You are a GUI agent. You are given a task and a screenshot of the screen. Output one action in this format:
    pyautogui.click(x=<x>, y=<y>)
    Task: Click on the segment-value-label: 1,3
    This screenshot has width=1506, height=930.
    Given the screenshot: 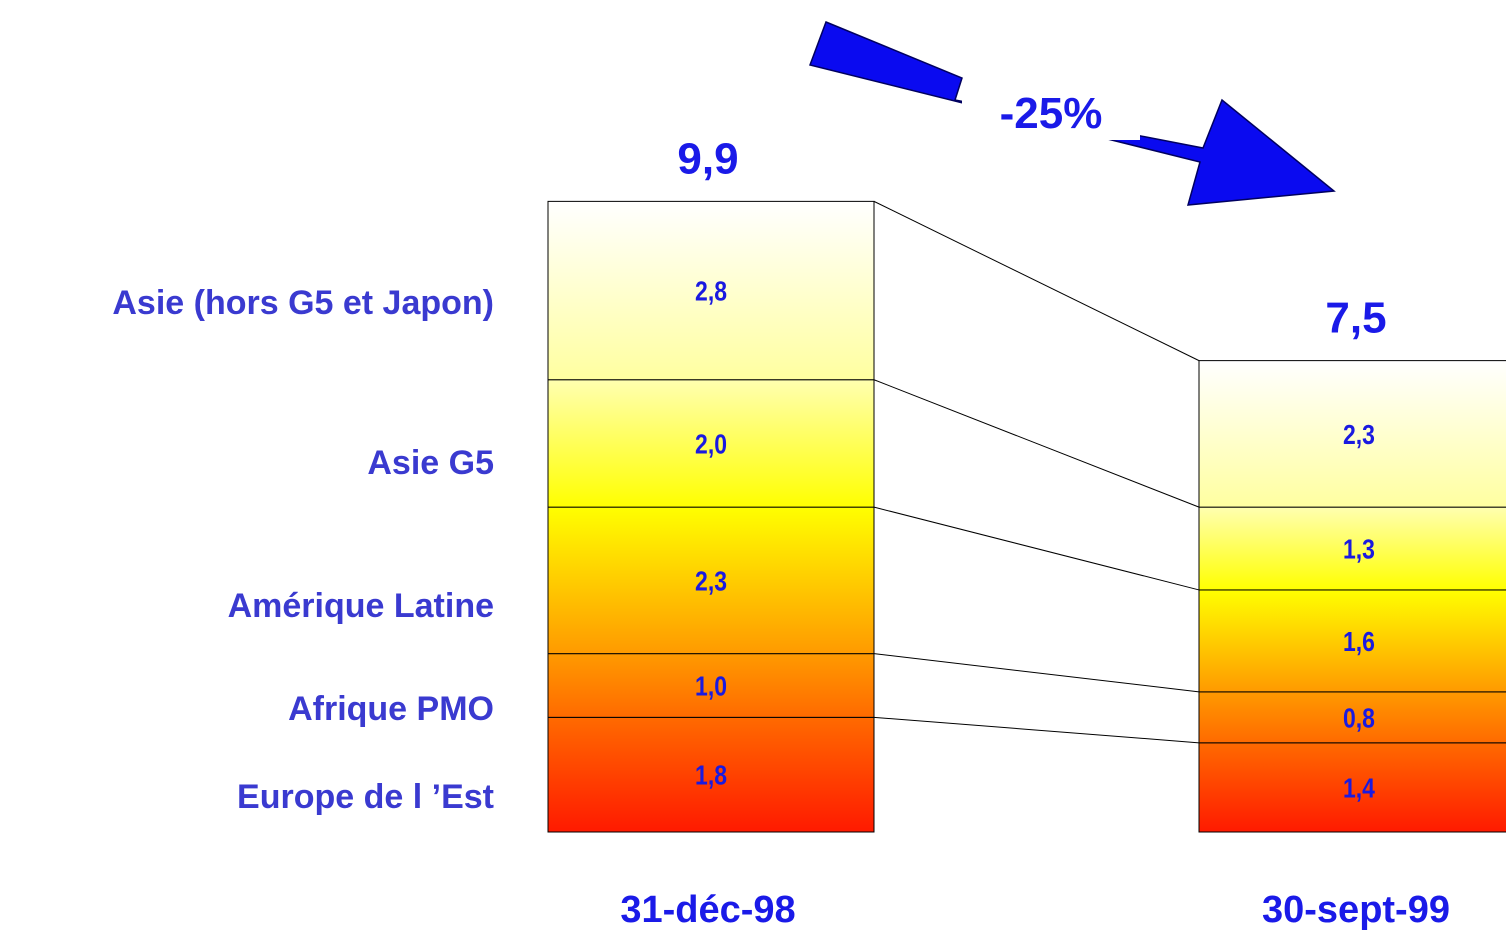 What is the action you would take?
    pyautogui.click(x=1359, y=549)
    